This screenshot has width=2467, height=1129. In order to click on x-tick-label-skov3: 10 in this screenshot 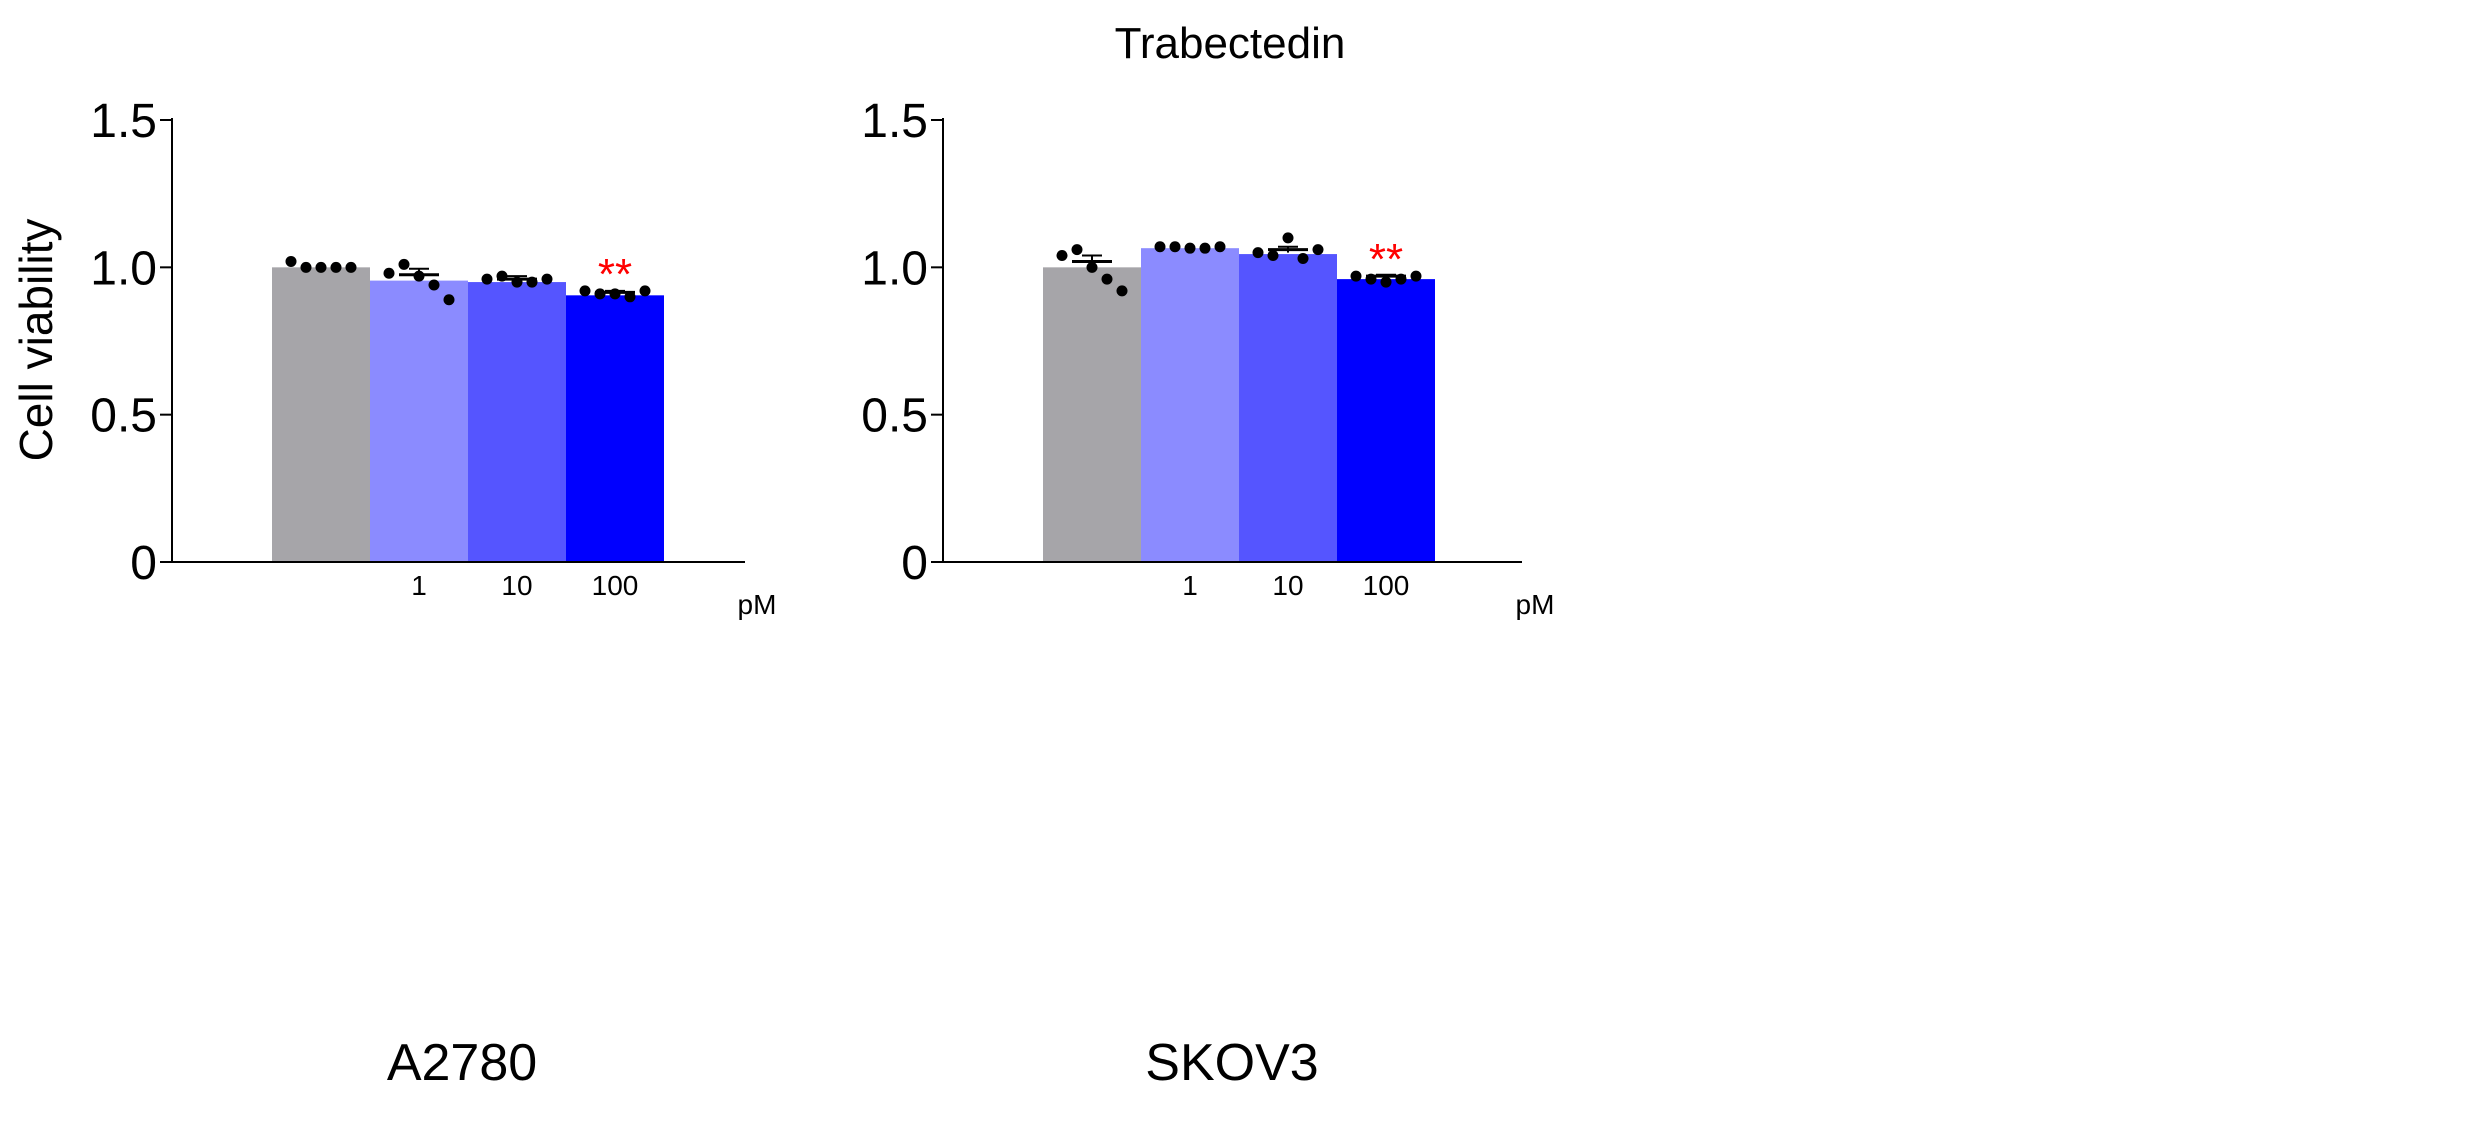, I will do `click(1287, 585)`.